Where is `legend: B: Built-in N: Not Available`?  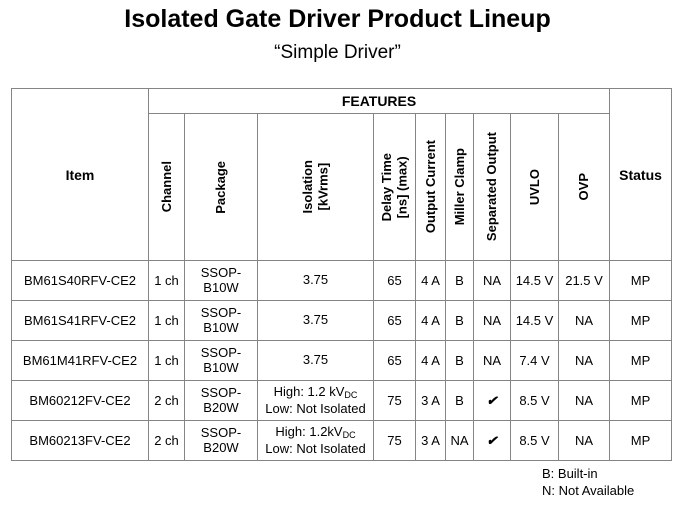
legend: B: Built-in N: Not Available is located at coordinates (588, 483).